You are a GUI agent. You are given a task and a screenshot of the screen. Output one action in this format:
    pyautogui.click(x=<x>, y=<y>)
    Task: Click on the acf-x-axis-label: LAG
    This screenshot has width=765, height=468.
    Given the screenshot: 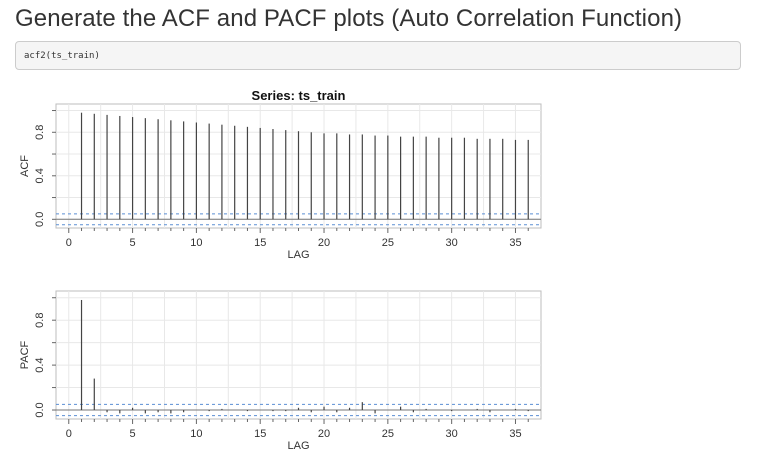 What is the action you would take?
    pyautogui.click(x=298, y=255)
    